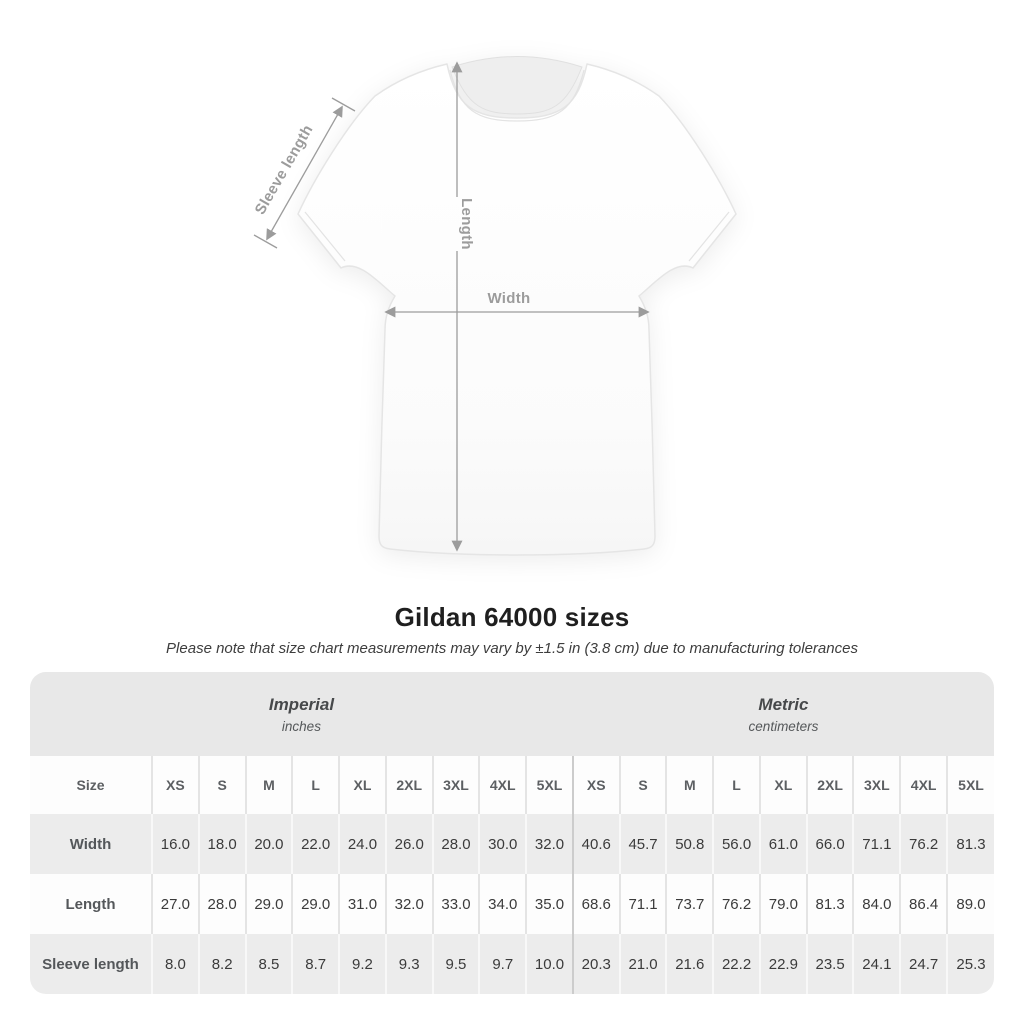 The height and width of the screenshot is (1024, 1024). I want to click on imperial-group-header: Imperial inches, so click(301, 714).